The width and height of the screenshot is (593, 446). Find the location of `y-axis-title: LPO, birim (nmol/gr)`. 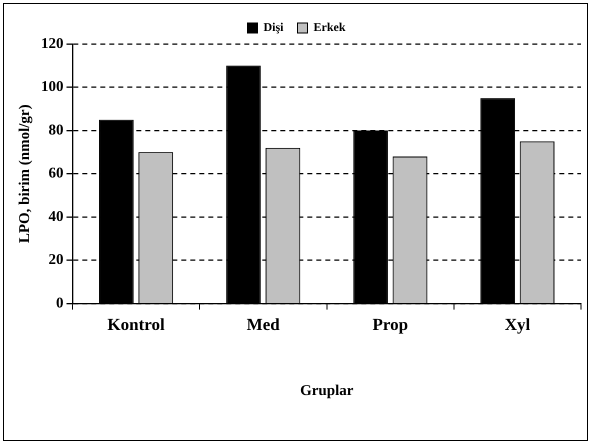

y-axis-title: LPO, birim (nmol/gr) is located at coordinates (24, 174).